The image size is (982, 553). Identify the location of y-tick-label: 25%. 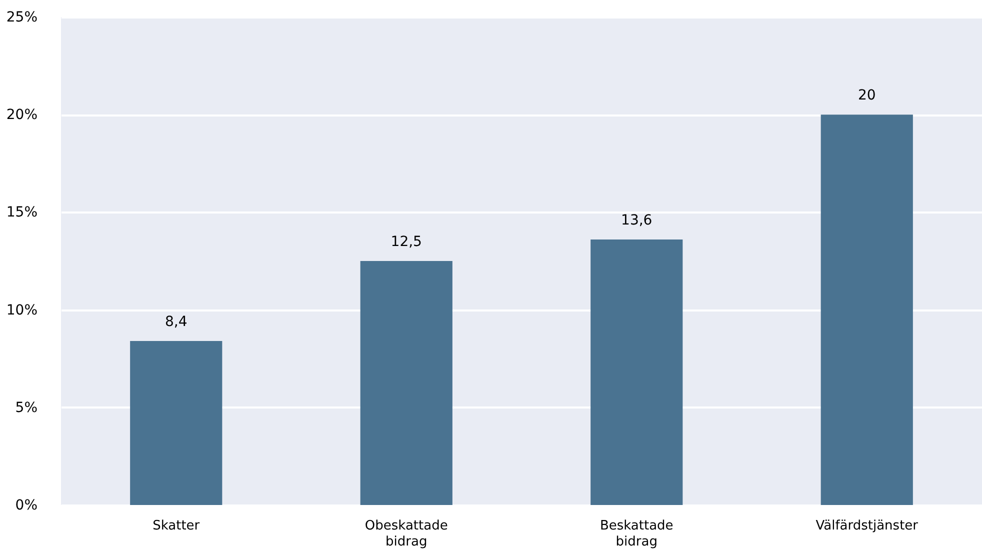
(22, 18).